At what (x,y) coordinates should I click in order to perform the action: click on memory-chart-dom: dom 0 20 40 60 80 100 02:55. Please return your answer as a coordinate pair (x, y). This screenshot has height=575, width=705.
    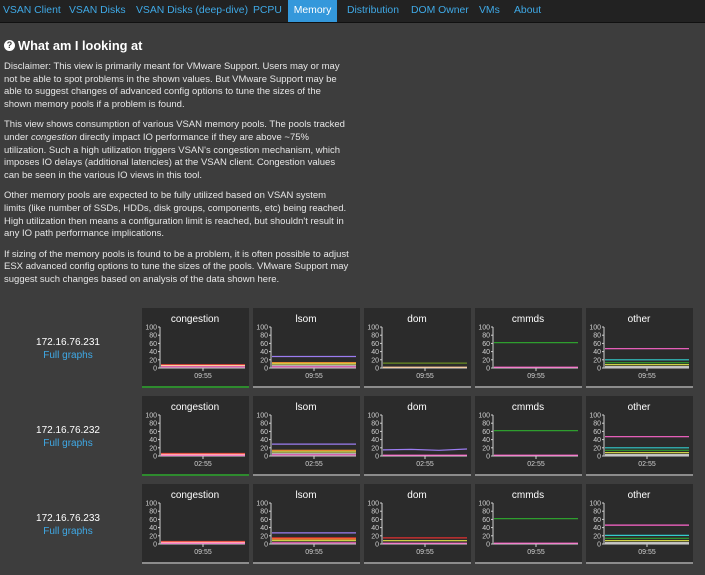
    Looking at the image, I should click on (417, 436).